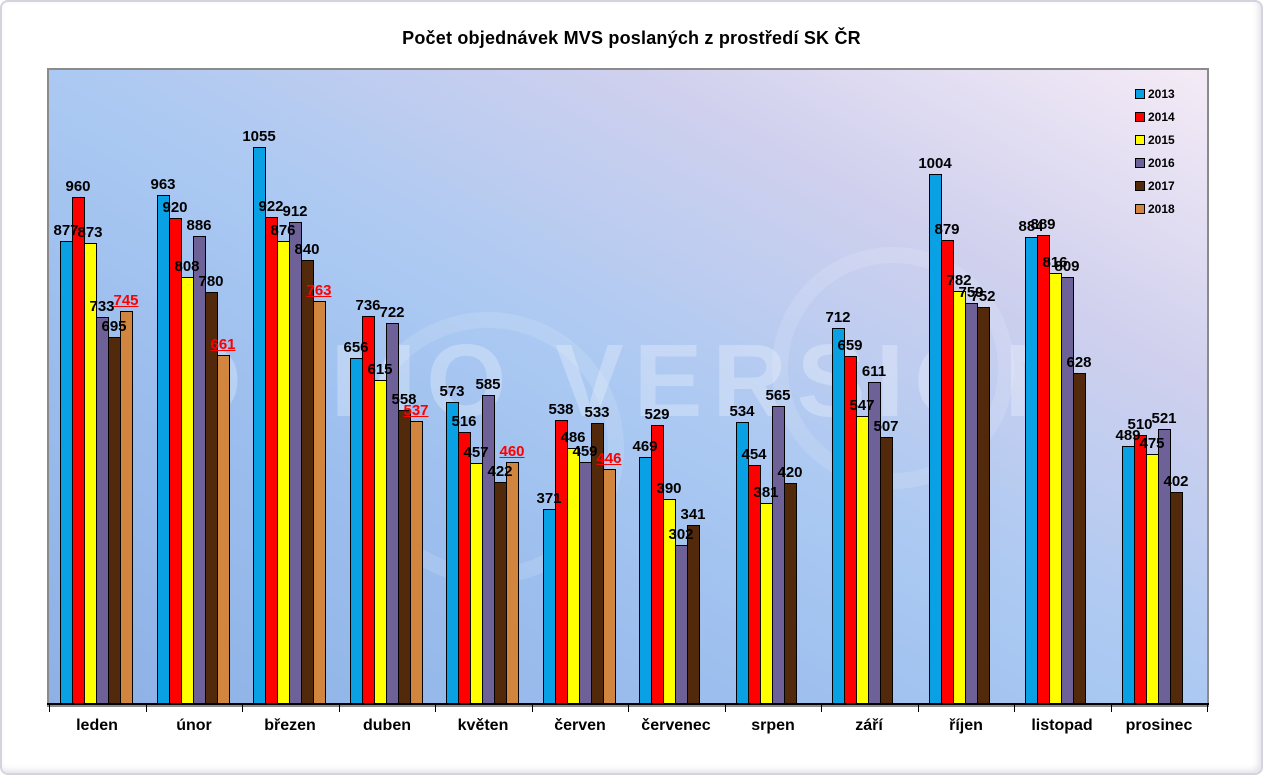 This screenshot has height=775, width=1263. What do you see at coordinates (790, 472) in the screenshot?
I see `value-label: 420` at bounding box center [790, 472].